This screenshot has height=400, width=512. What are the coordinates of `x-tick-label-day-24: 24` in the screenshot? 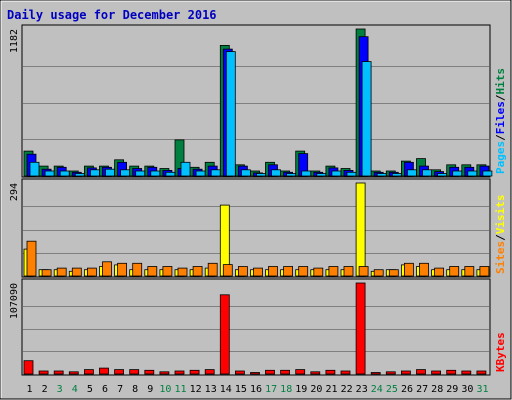 It's located at (377, 389).